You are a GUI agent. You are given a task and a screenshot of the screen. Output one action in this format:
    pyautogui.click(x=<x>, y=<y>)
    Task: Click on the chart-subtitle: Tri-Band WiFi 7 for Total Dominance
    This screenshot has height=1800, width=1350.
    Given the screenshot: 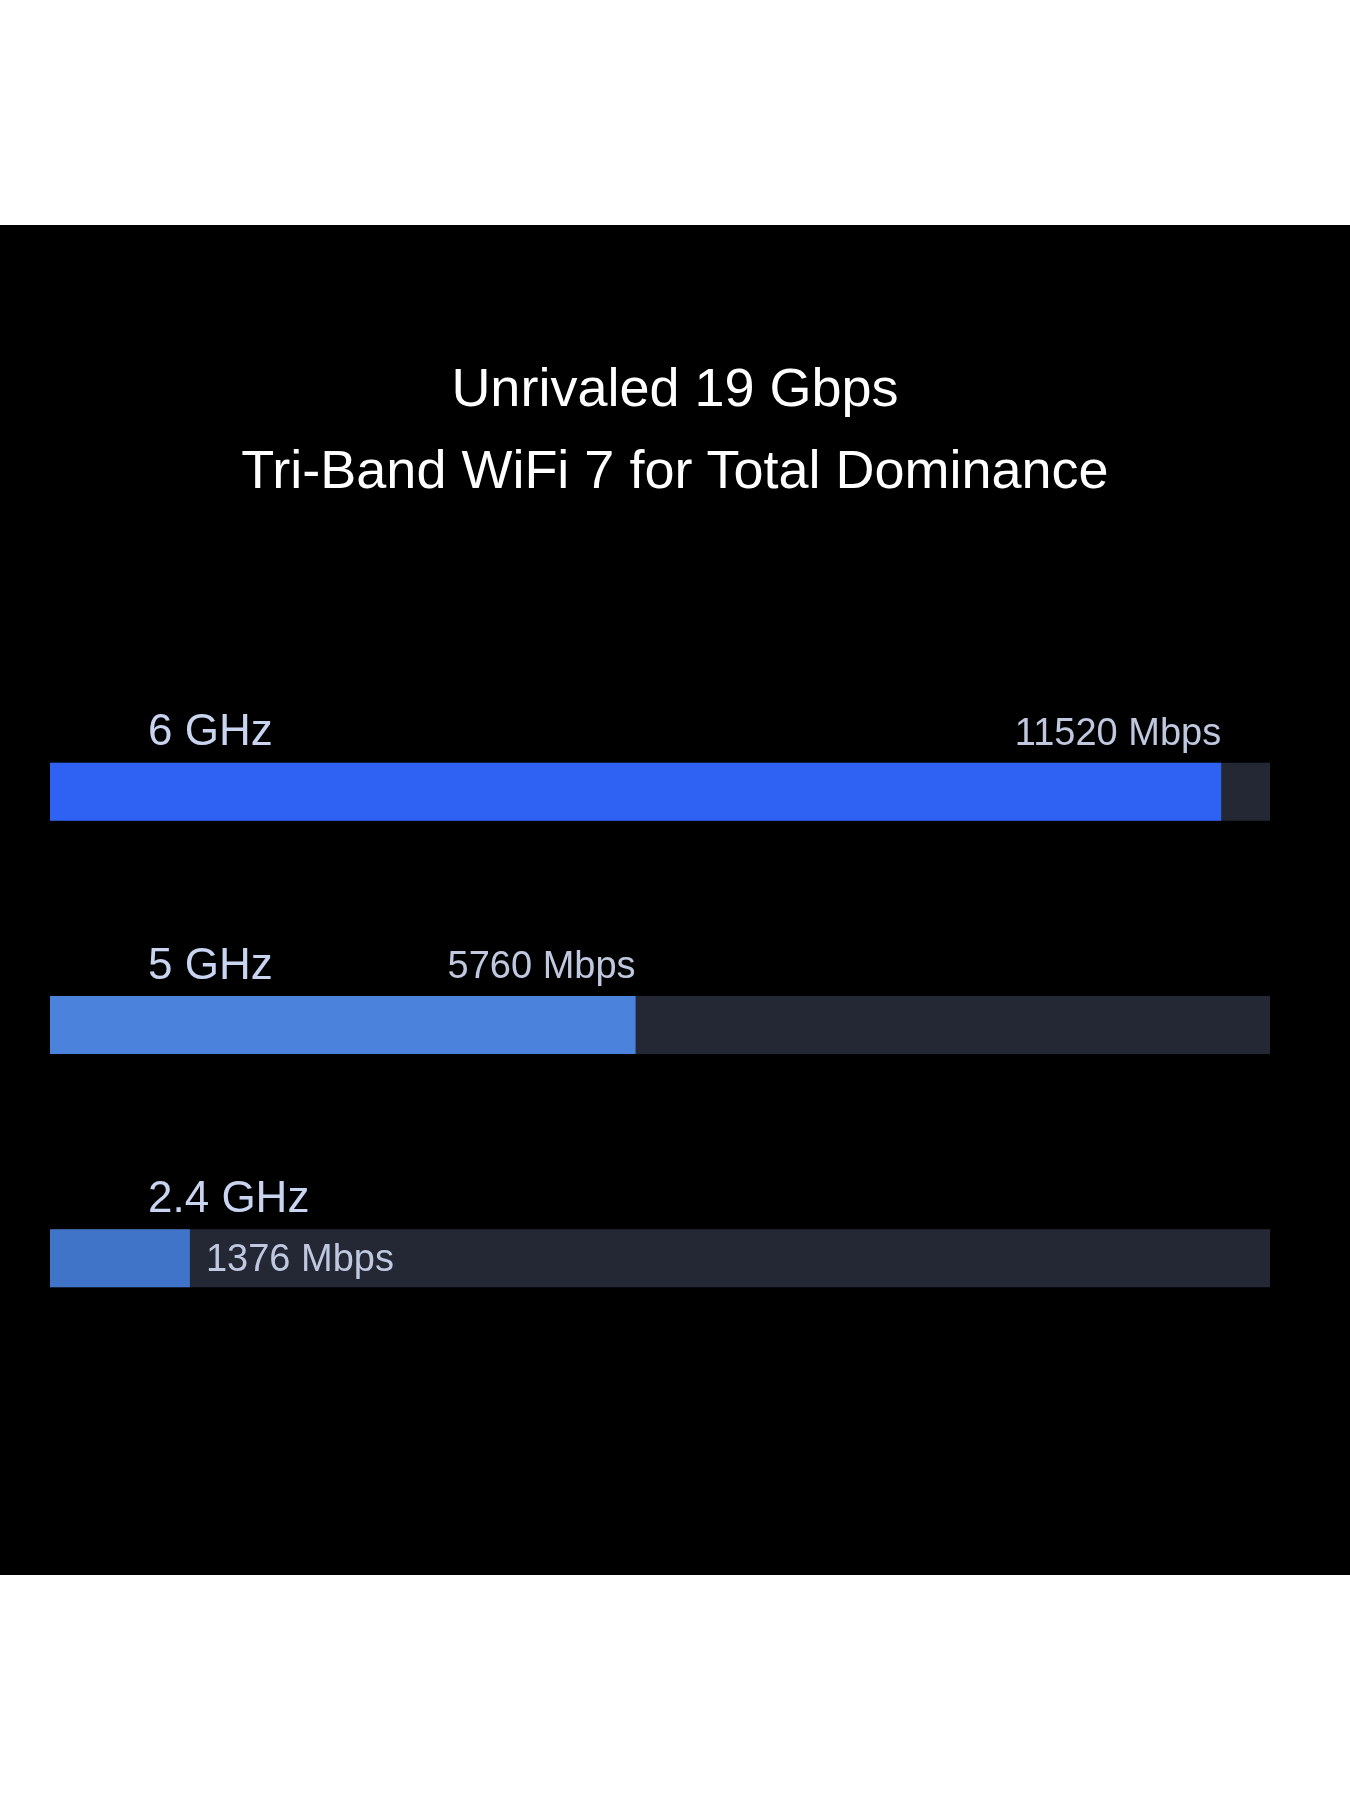 What is the action you would take?
    pyautogui.click(x=675, y=469)
    